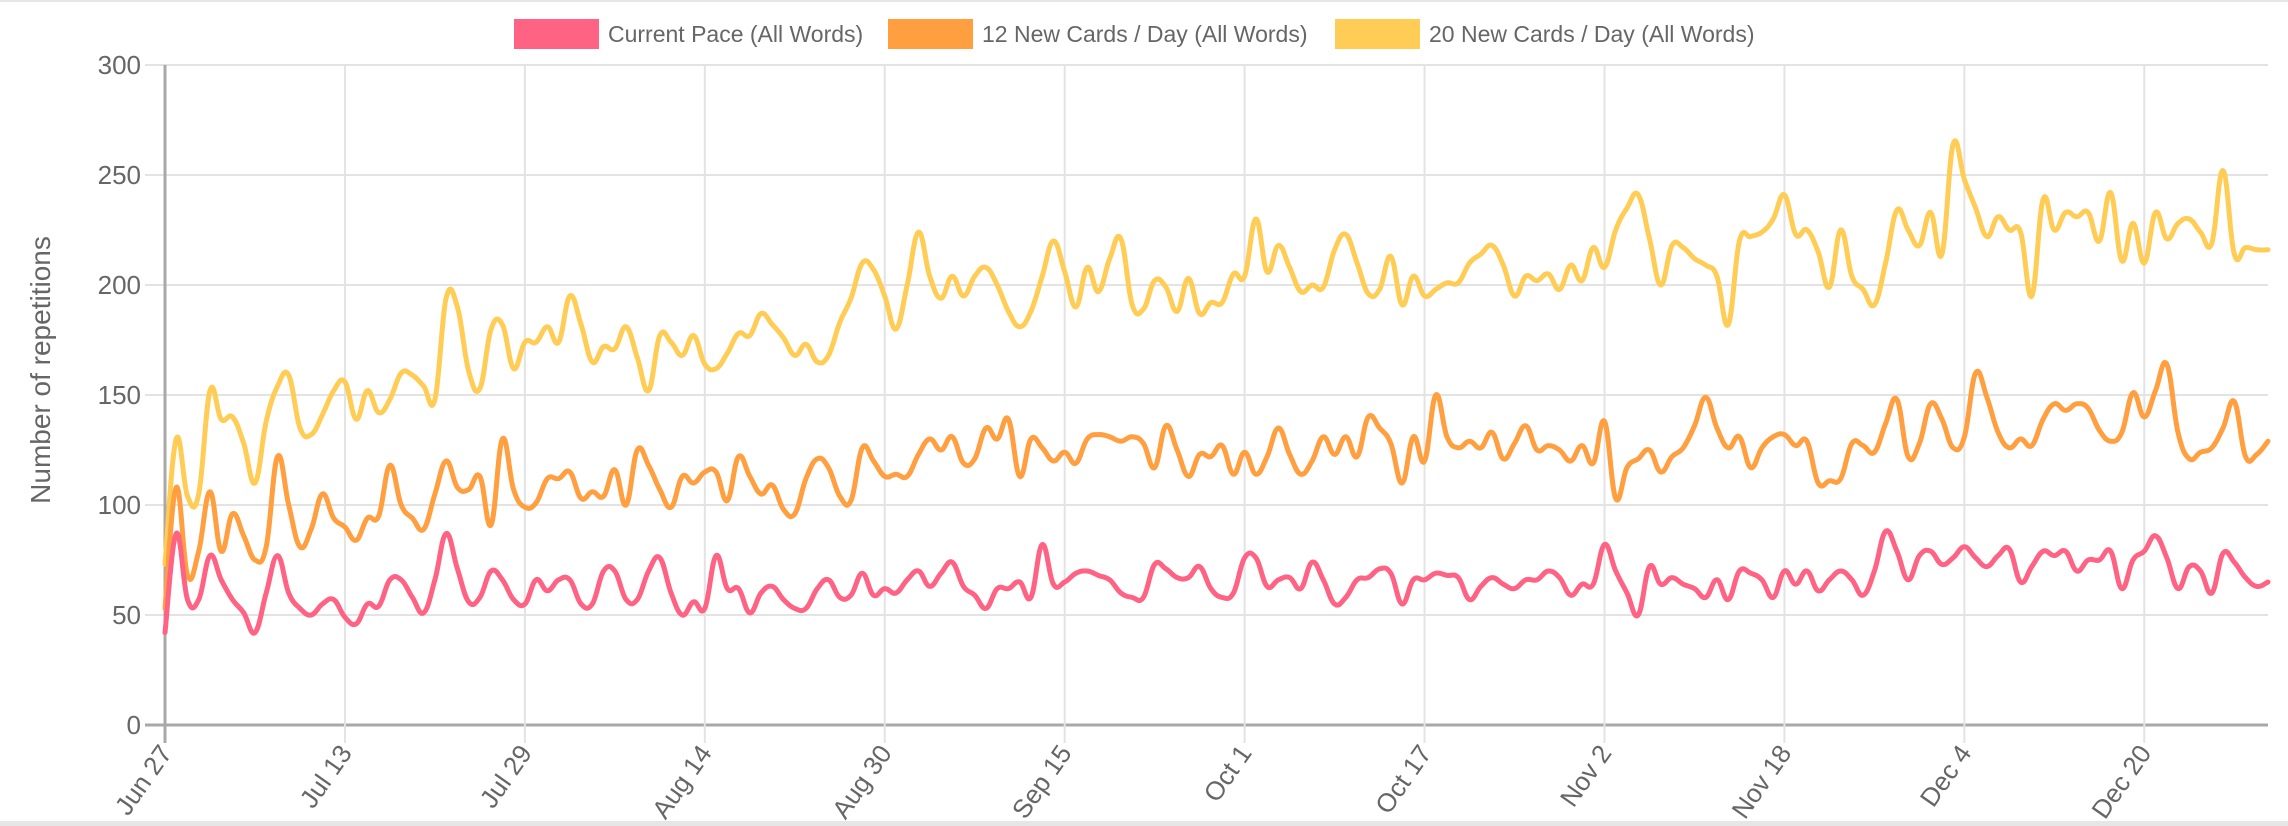 The image size is (2288, 826). What do you see at coordinates (119, 175) in the screenshot?
I see `y-tick-label: 250` at bounding box center [119, 175].